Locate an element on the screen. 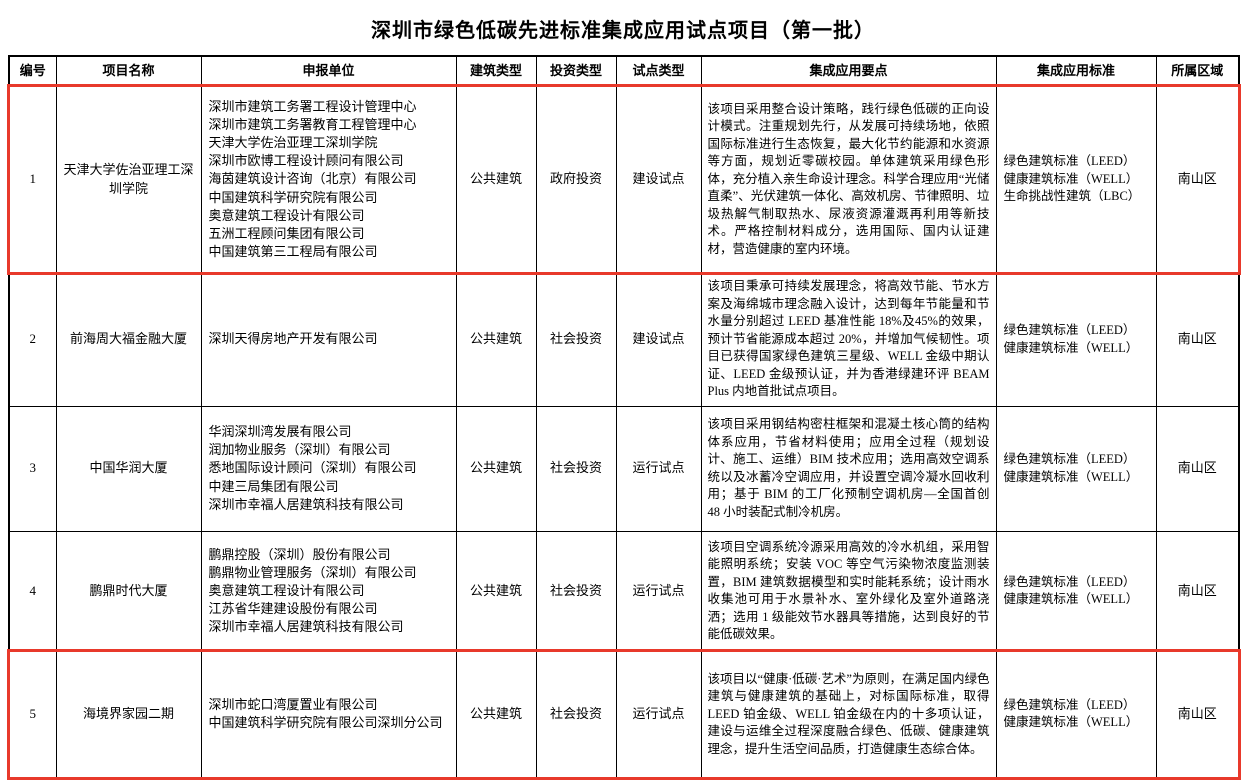 Image resolution: width=1246 pixels, height=783 pixels. cell-standards: 绿色建筑标准（LEED） 健康建筑标准（WELL） 生命挑战性建筑（LBC） is located at coordinates (1076, 179).